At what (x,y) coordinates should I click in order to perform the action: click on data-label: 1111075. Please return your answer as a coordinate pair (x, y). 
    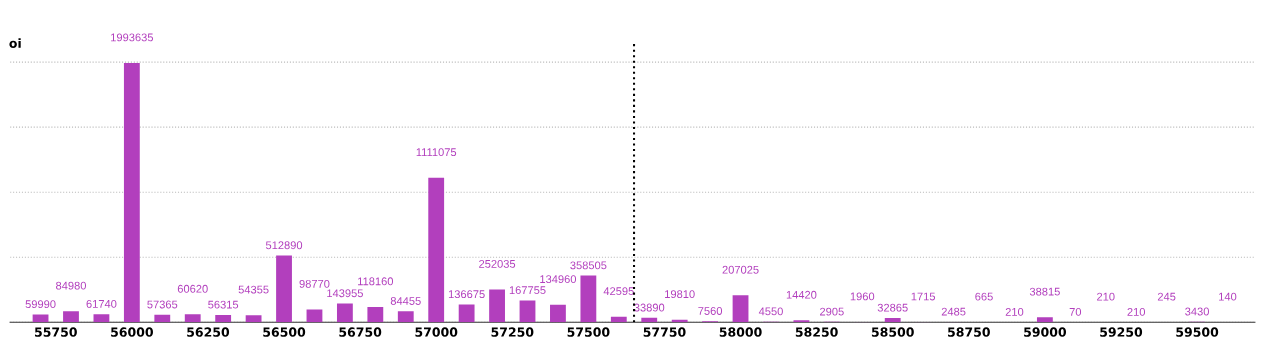
    Looking at the image, I should click on (436, 152).